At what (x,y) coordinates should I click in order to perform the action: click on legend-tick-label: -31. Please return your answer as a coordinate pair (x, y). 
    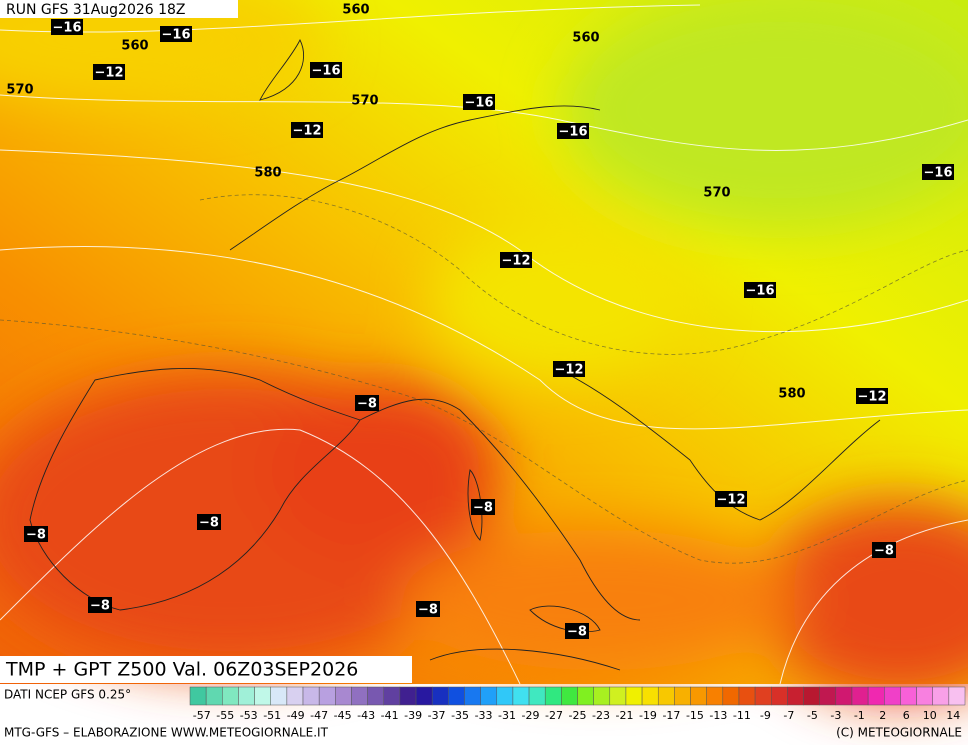
    Looking at the image, I should click on (507, 715).